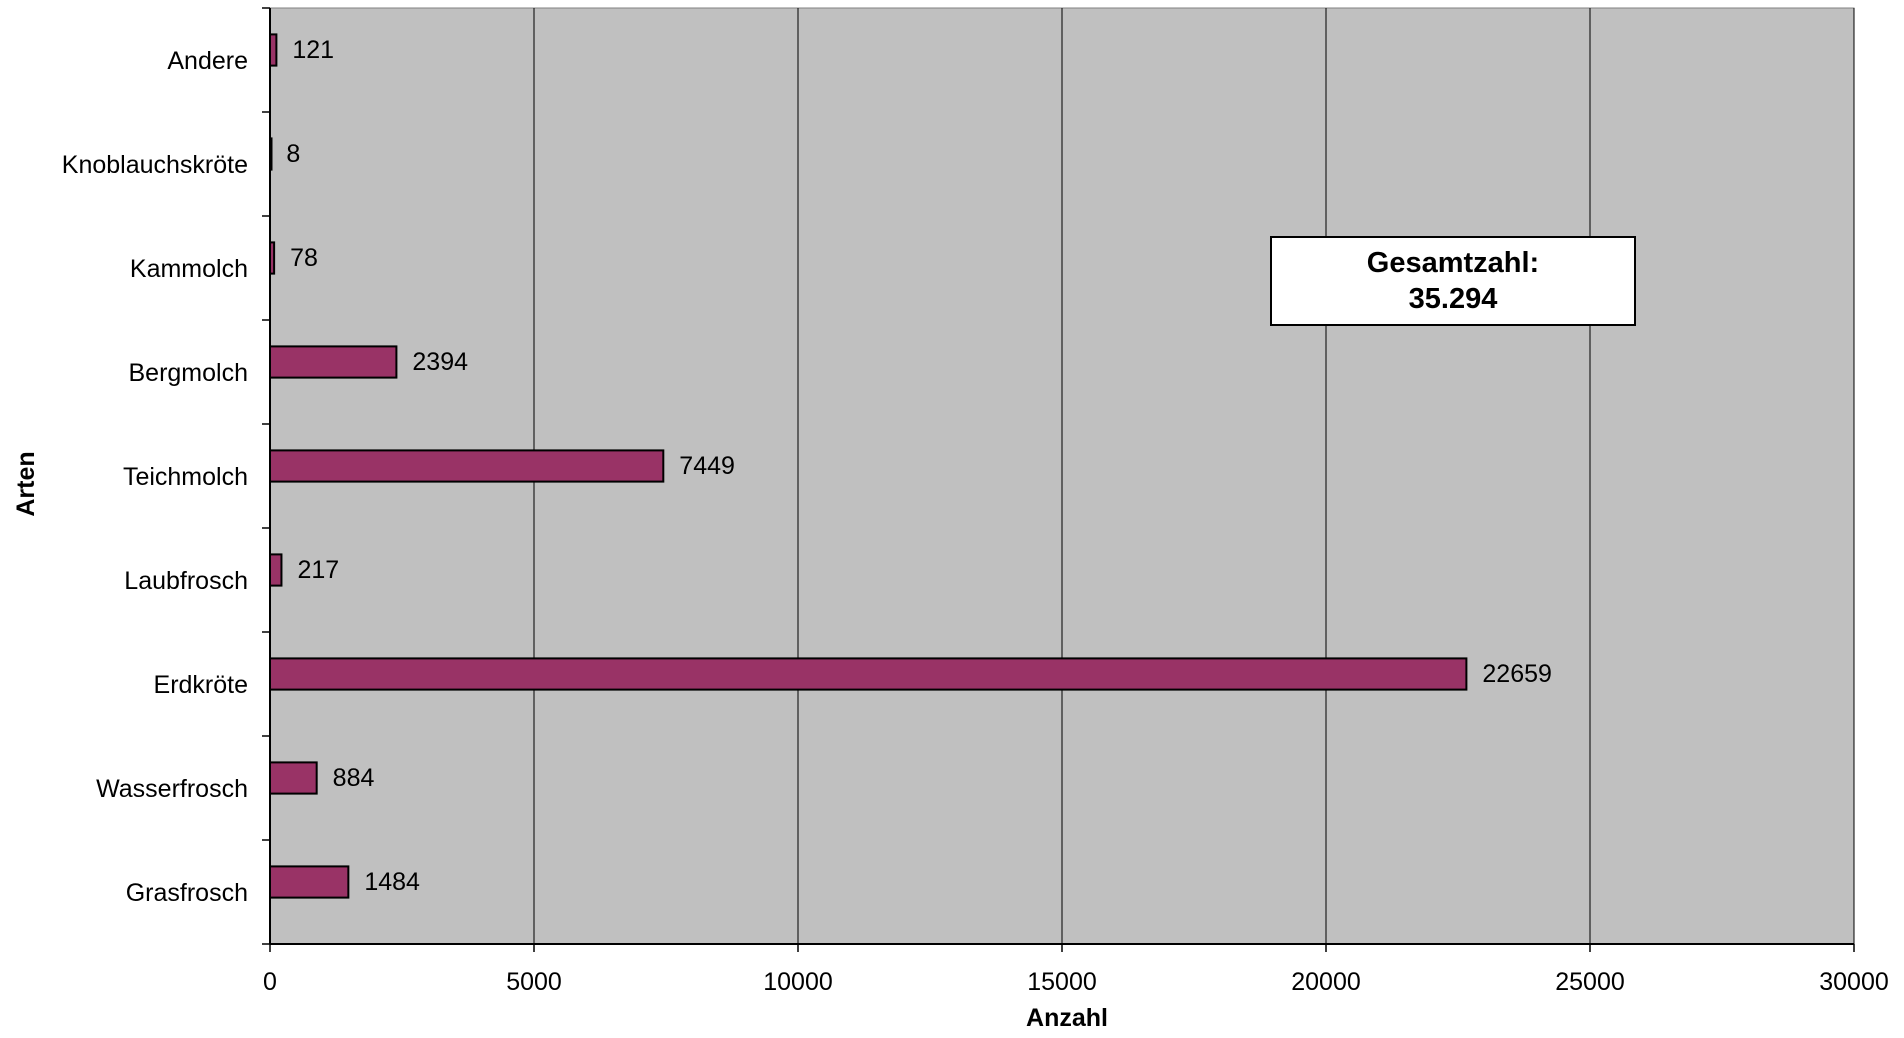 This screenshot has height=1038, width=1904. What do you see at coordinates (318, 570) in the screenshot?
I see `data-label: 217` at bounding box center [318, 570].